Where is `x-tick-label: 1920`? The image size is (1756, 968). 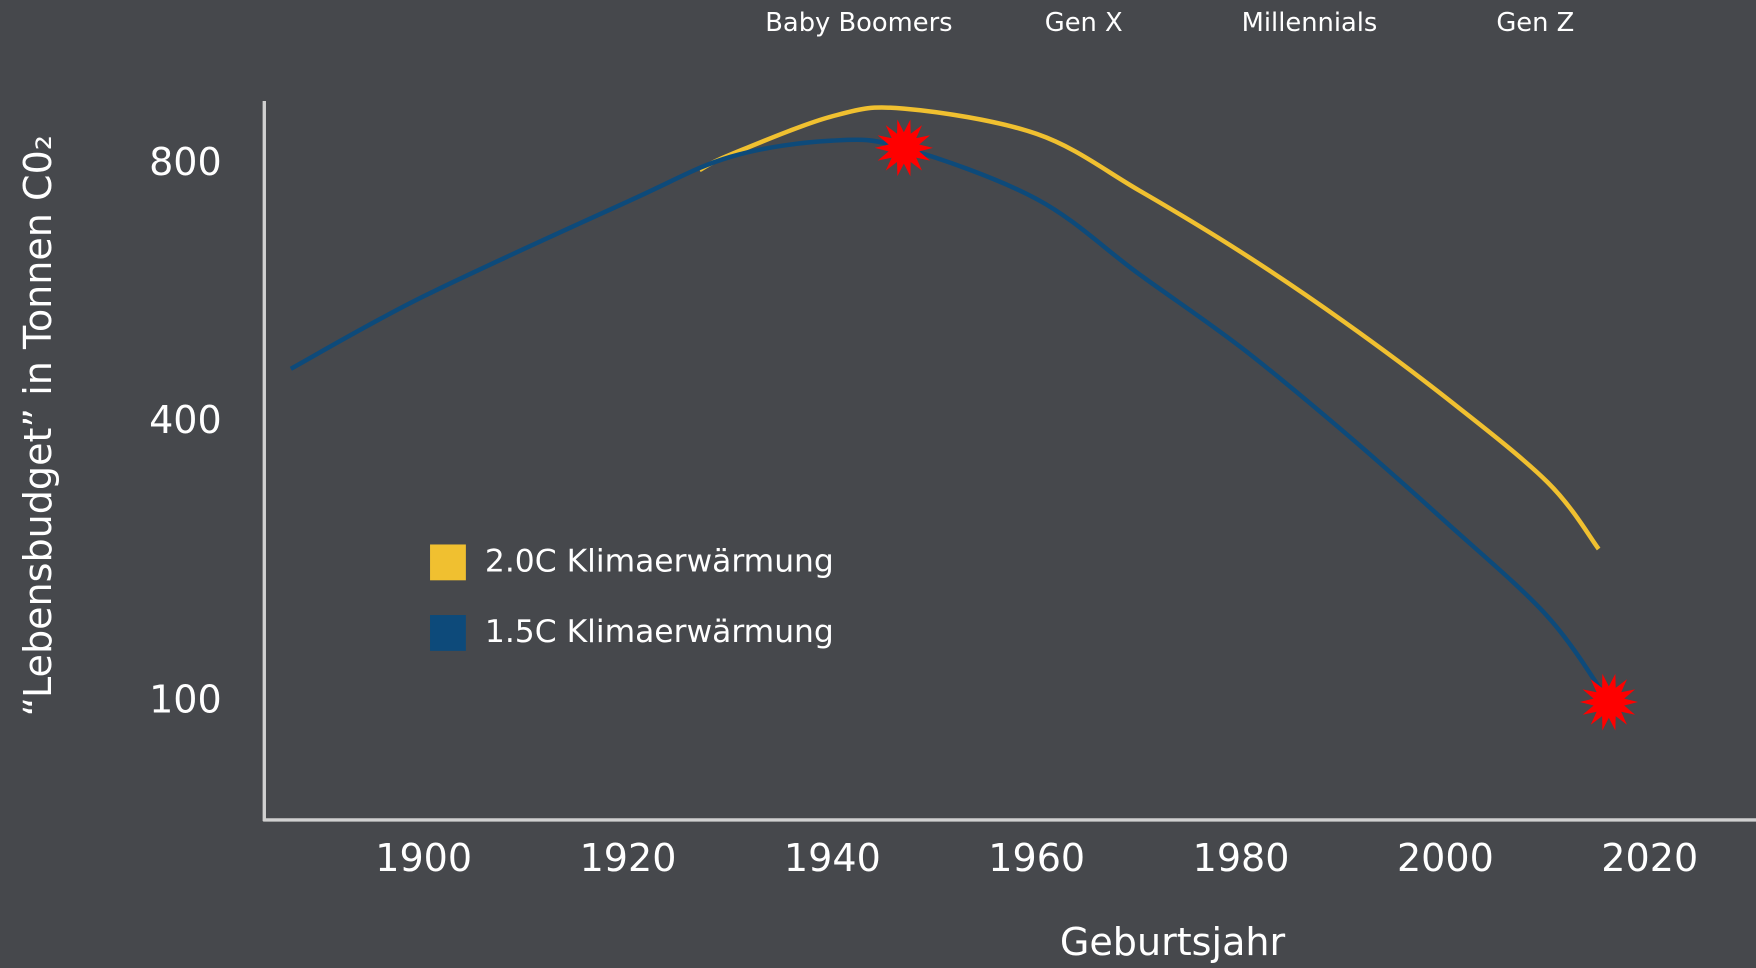
x-tick-label: 1920 is located at coordinates (628, 858).